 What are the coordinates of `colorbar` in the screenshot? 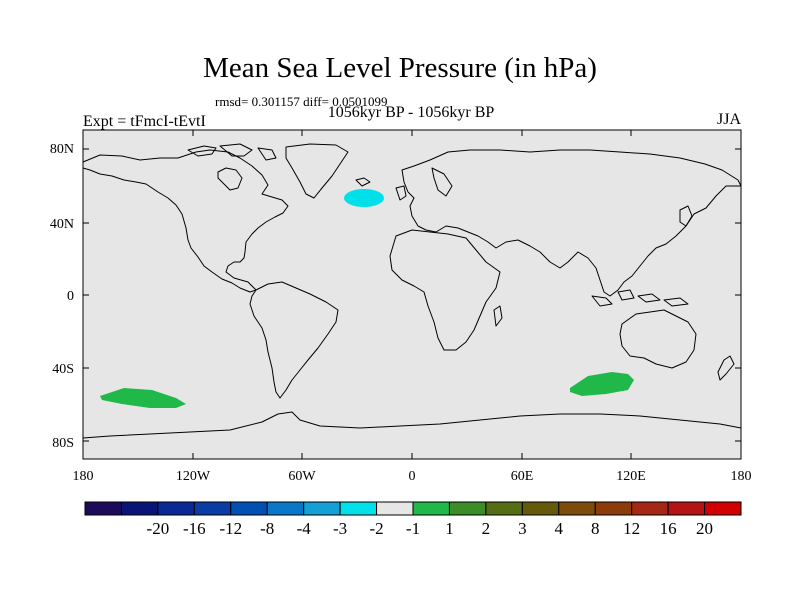 It's located at (413, 508).